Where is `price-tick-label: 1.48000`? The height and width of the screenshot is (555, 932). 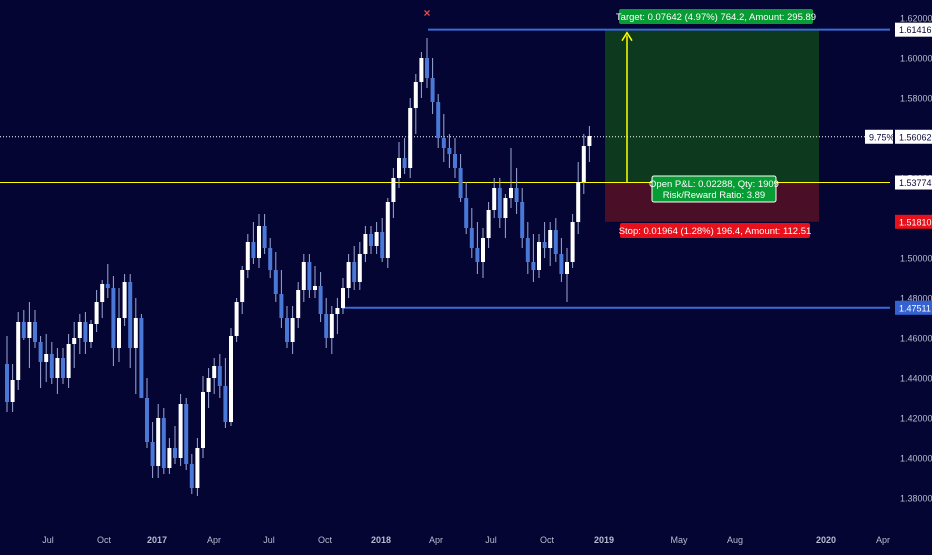 price-tick-label: 1.48000 is located at coordinates (916, 299).